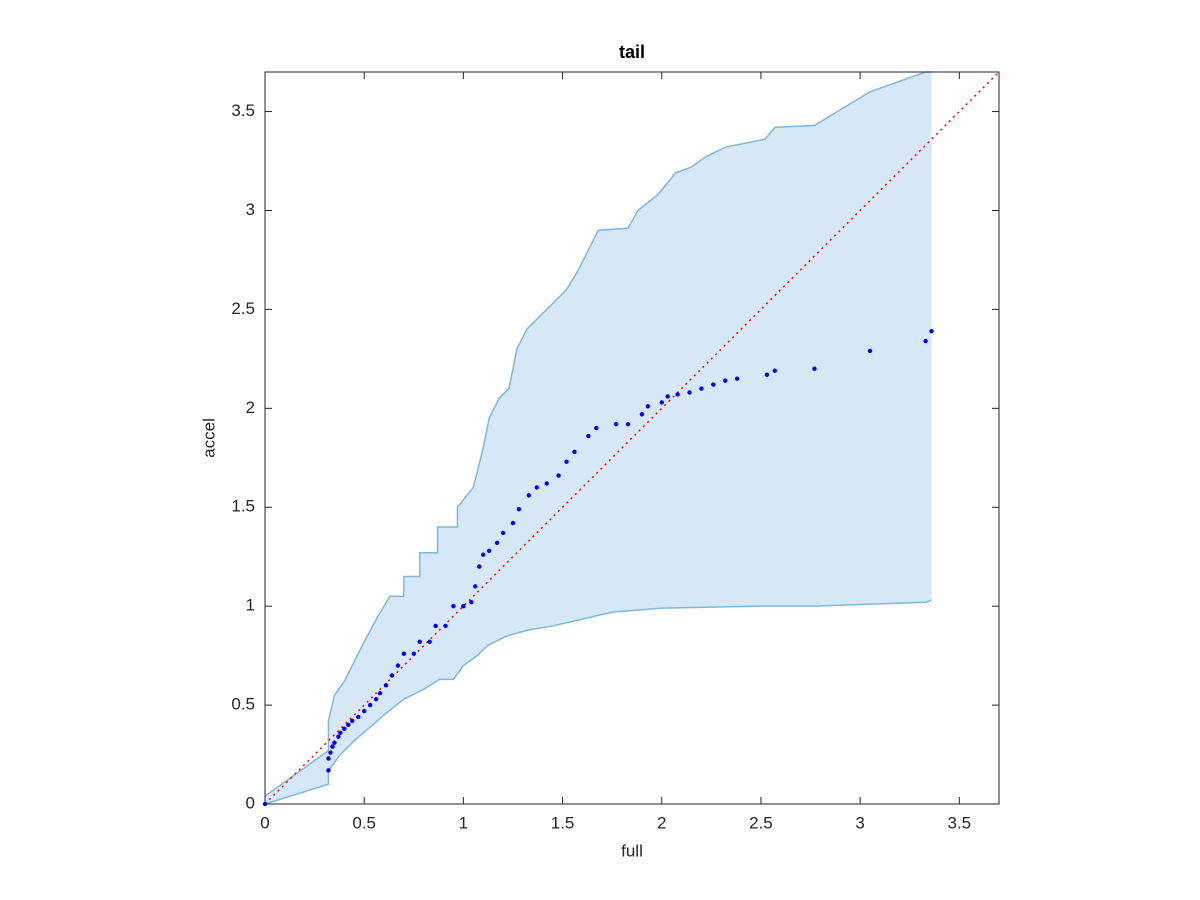 The height and width of the screenshot is (900, 1200). What do you see at coordinates (250, 407) in the screenshot?
I see `y-tick-label: 2` at bounding box center [250, 407].